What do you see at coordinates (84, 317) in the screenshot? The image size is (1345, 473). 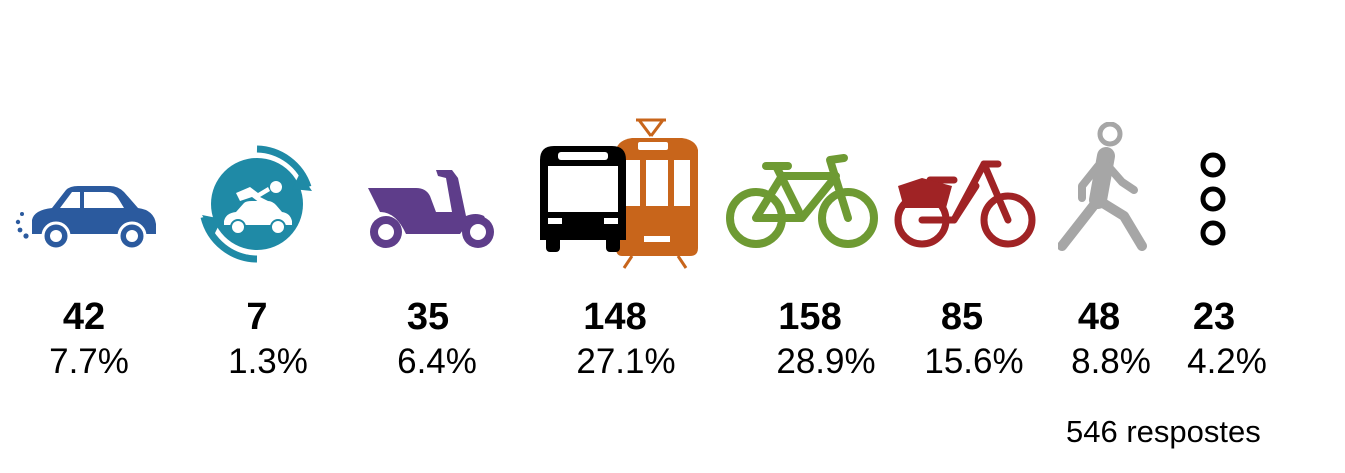 I see `count-car: 42` at bounding box center [84, 317].